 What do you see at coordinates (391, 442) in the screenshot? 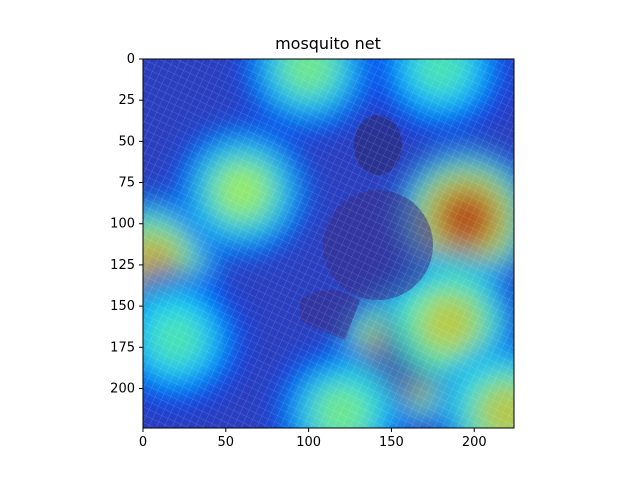
I see `x-tick-label: 150` at bounding box center [391, 442].